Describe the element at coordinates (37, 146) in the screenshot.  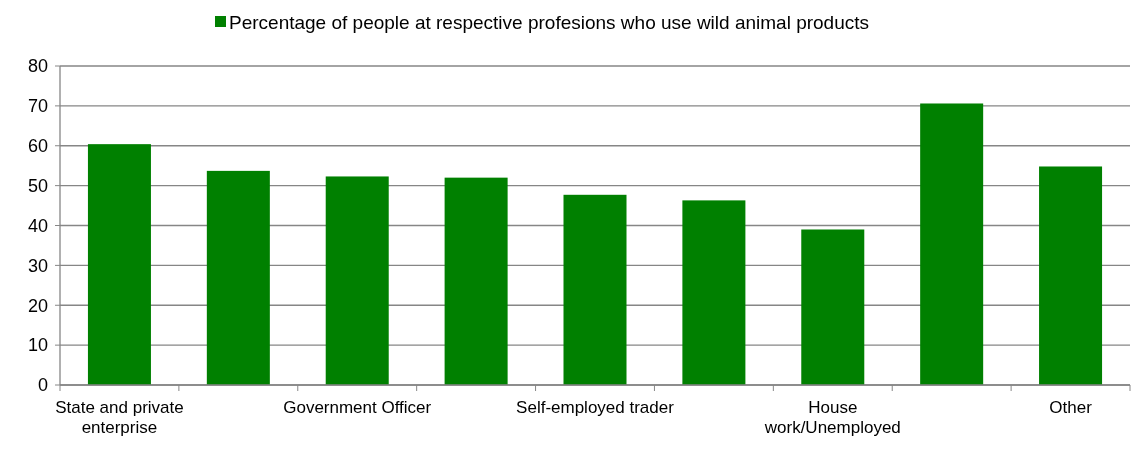
I see `y-tick-label: 60` at that location.